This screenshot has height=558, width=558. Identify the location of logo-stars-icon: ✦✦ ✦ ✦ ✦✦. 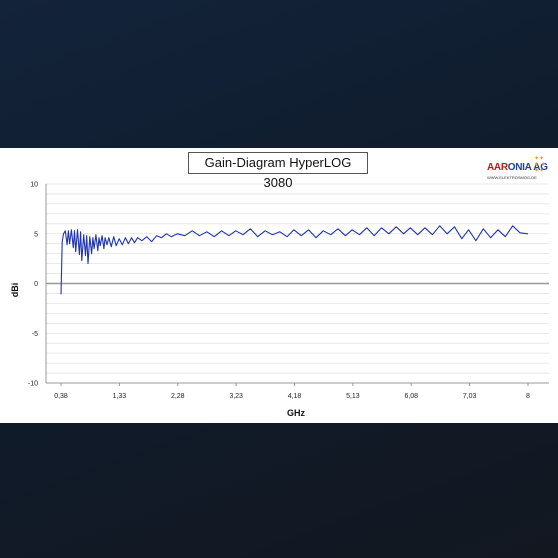
(540, 165).